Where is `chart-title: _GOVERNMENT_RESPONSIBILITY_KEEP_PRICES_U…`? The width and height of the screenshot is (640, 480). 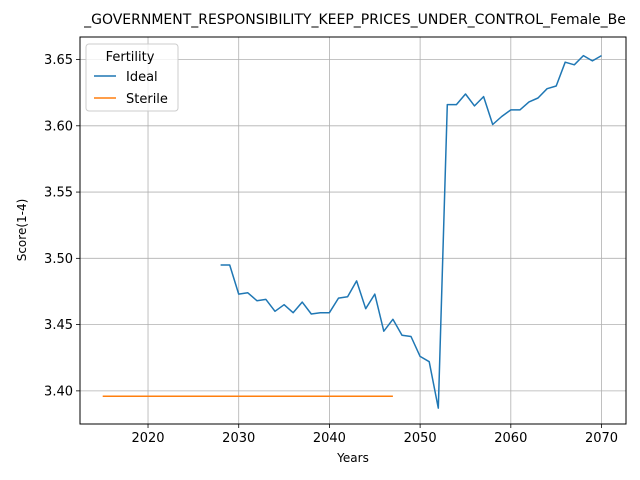 chart-title: _GOVERNMENT_RESPONSIBILITY_KEEP_PRICES_U… is located at coordinates (354, 20).